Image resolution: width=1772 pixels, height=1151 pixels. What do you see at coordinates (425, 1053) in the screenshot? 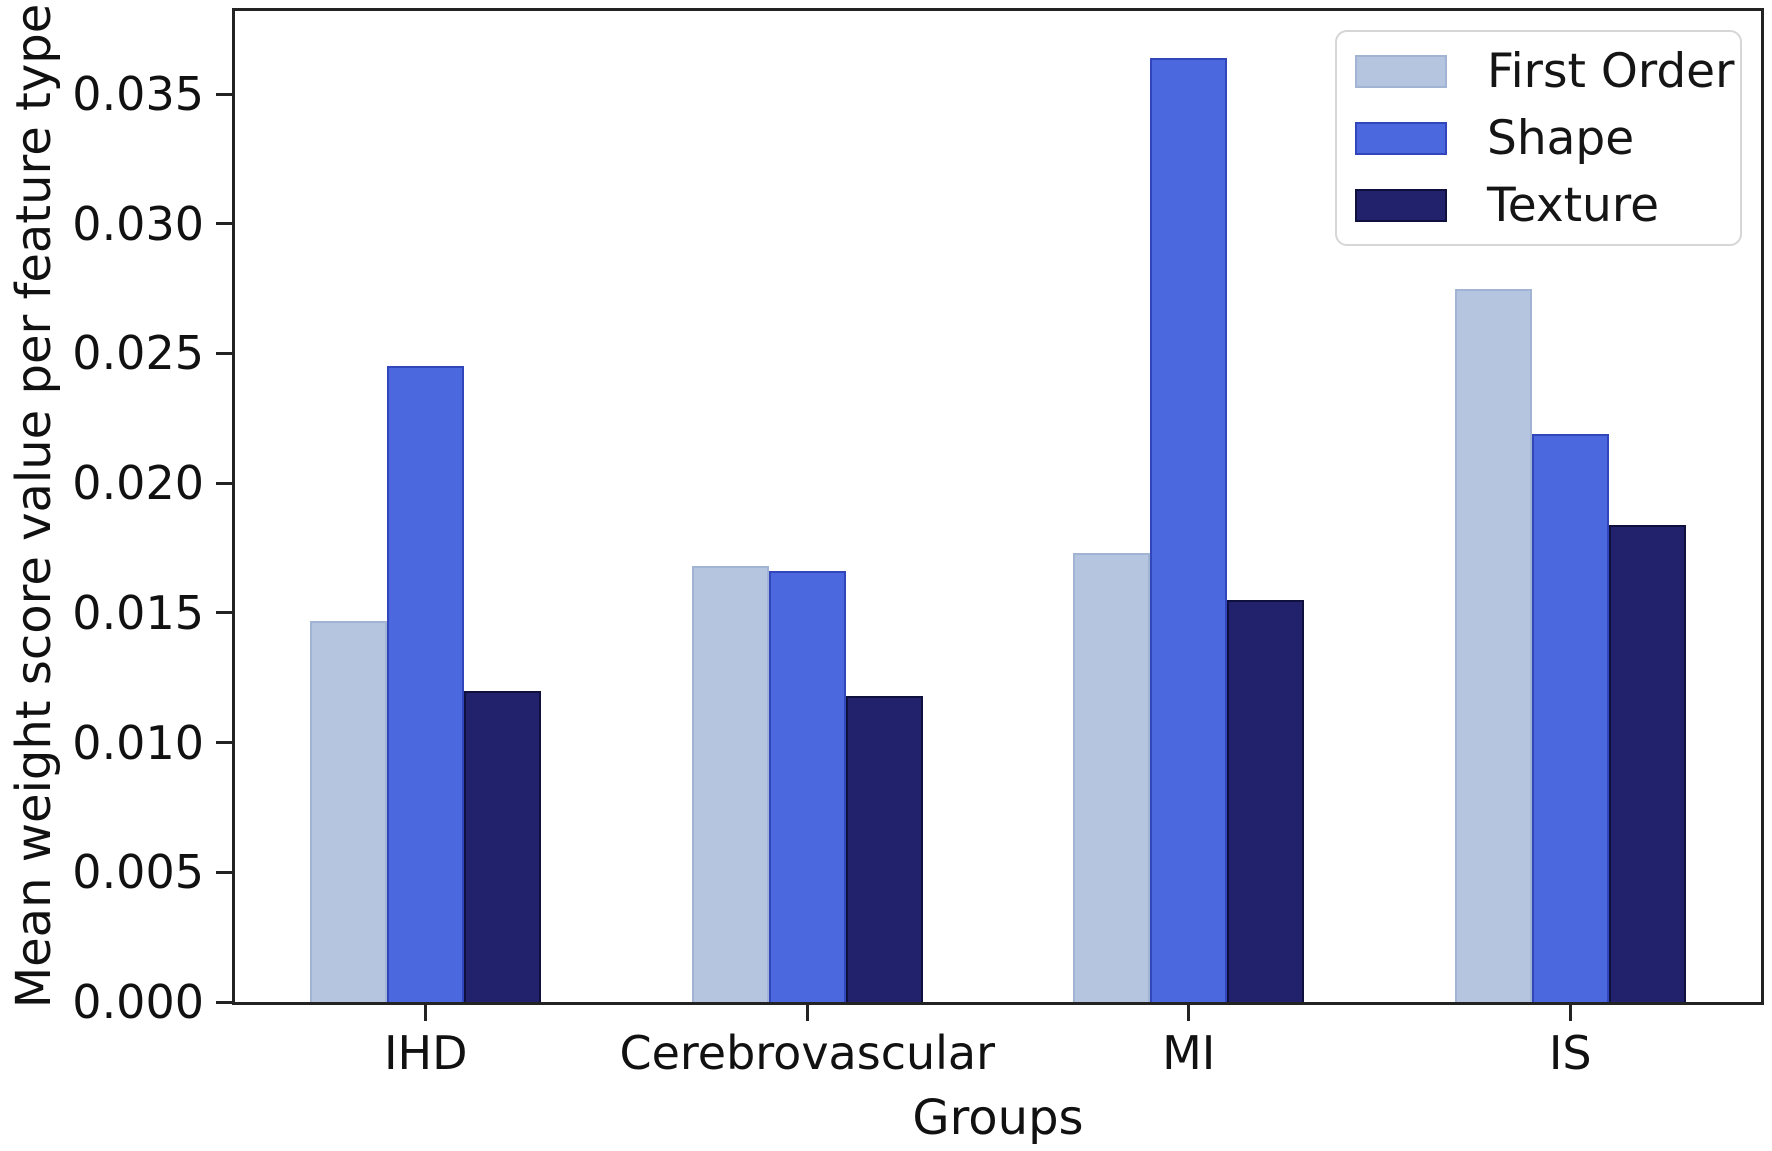
I see `x-tick-label-ihd: IHD` at bounding box center [425, 1053].